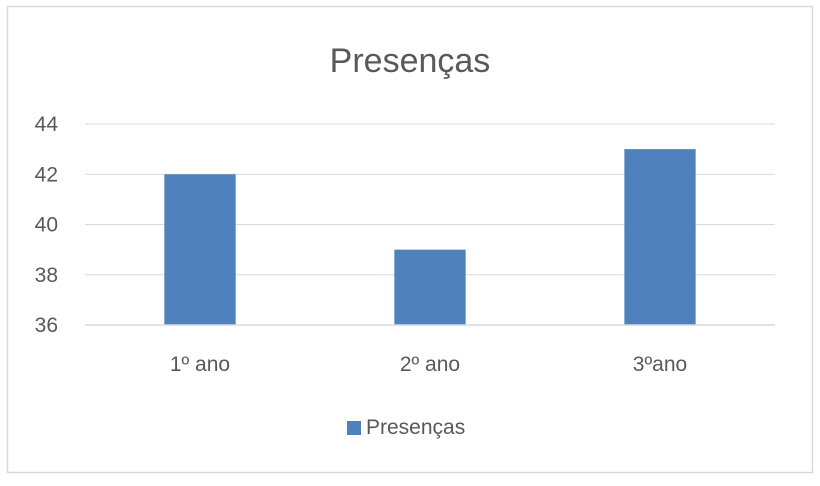  Describe the element at coordinates (46, 325) in the screenshot. I see `y-tick-label: 36` at that location.